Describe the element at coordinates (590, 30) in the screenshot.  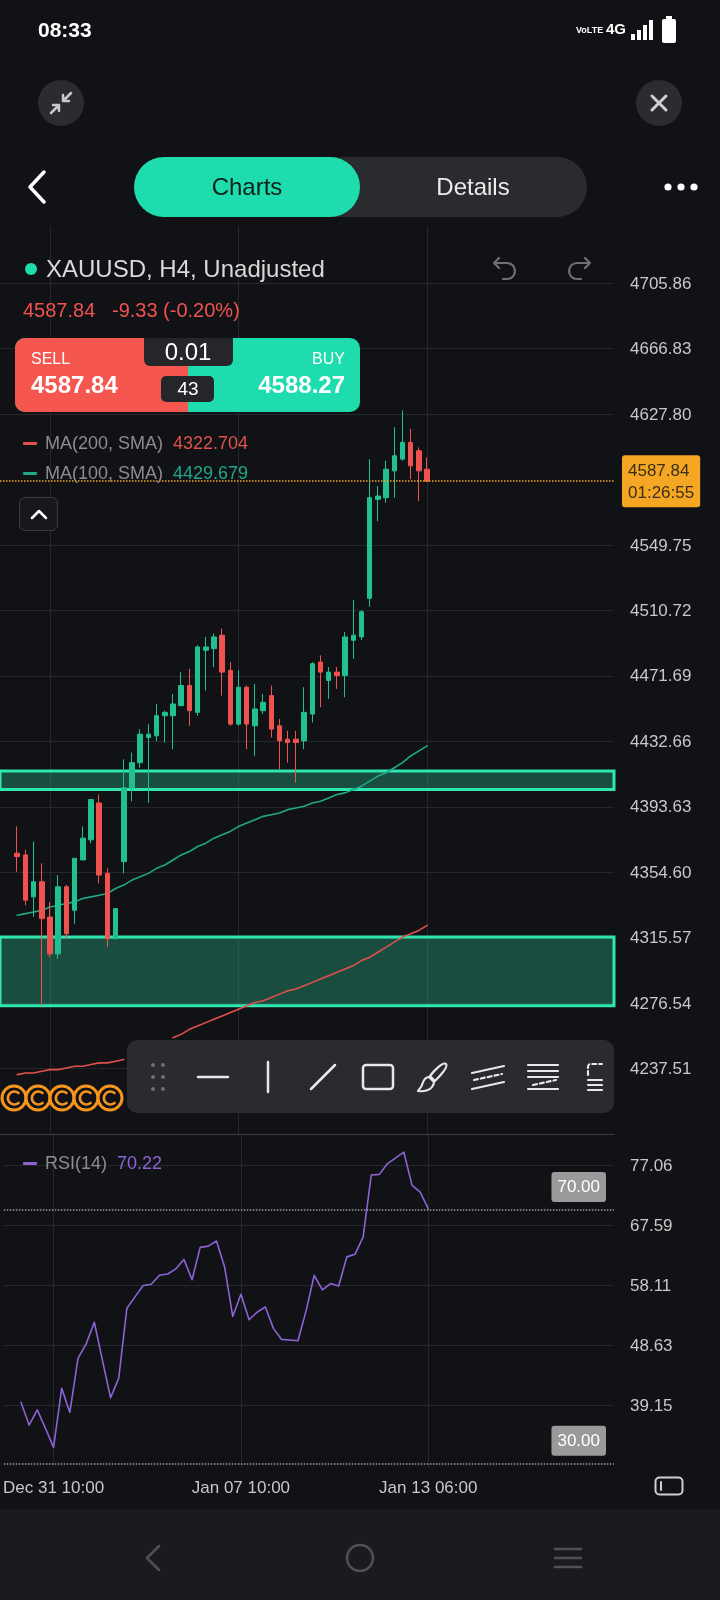
I see `text: VoLTE` at that location.